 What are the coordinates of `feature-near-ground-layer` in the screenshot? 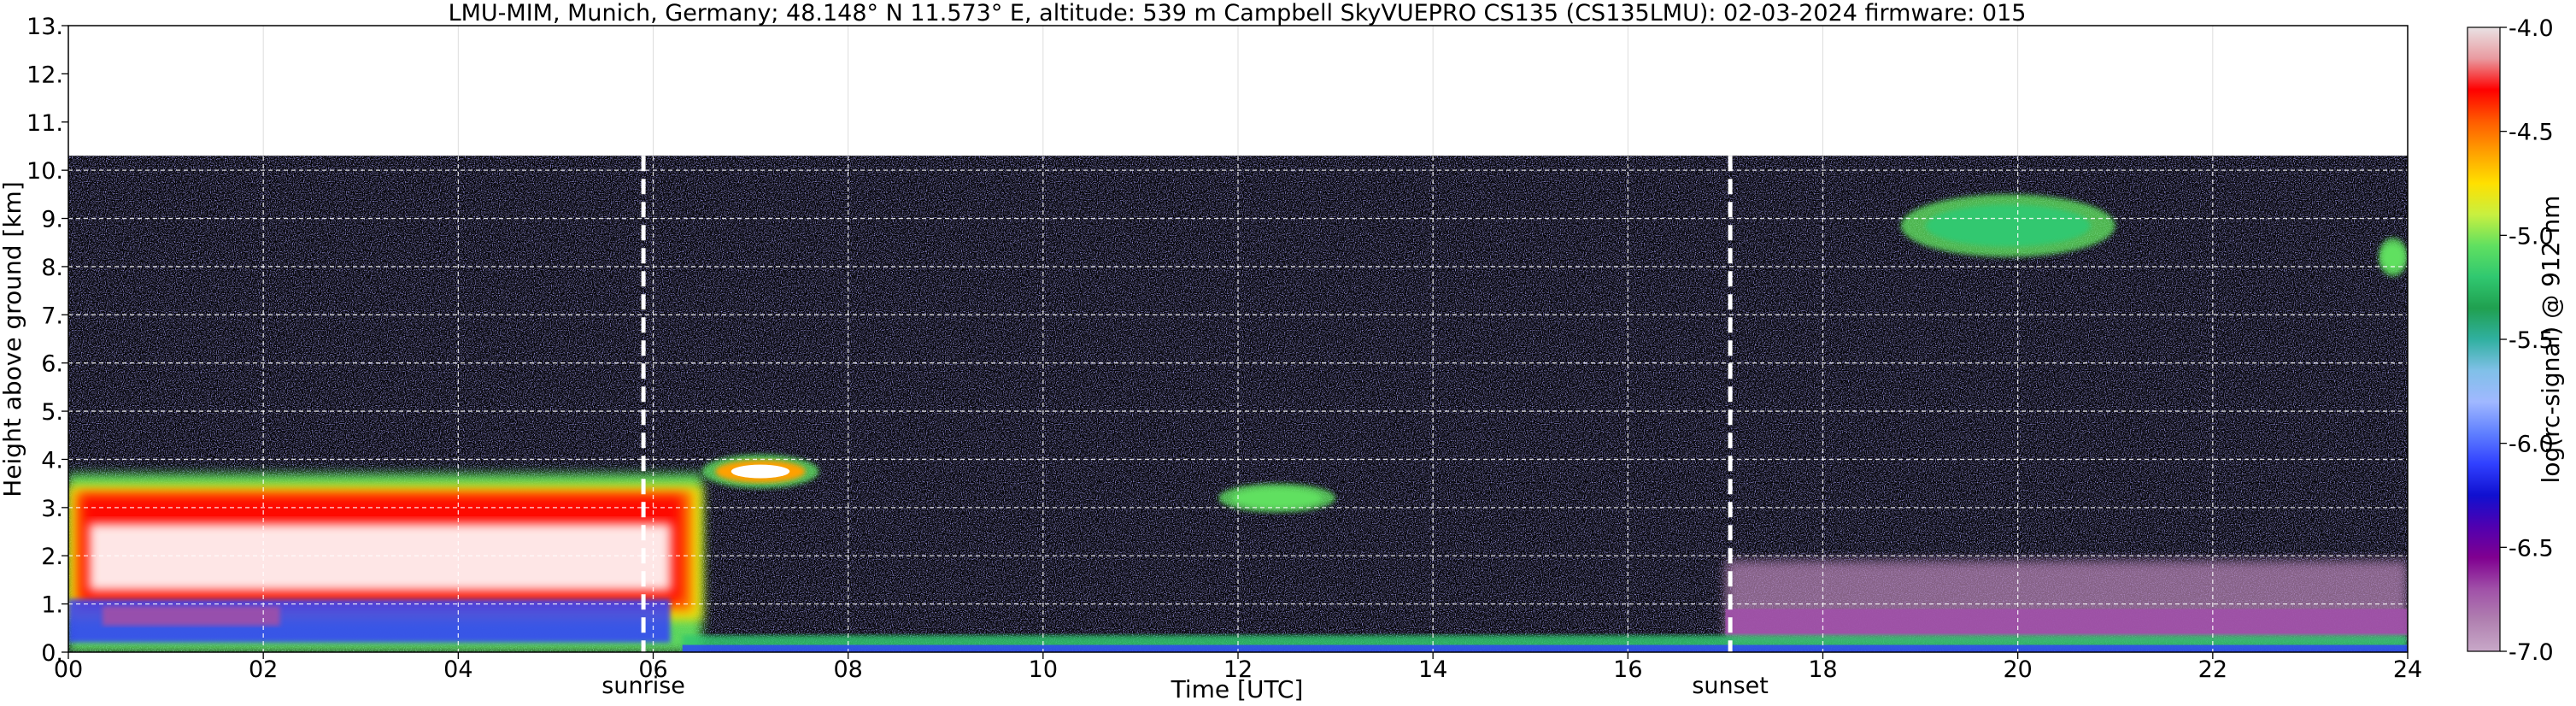 It's located at (191, 616).